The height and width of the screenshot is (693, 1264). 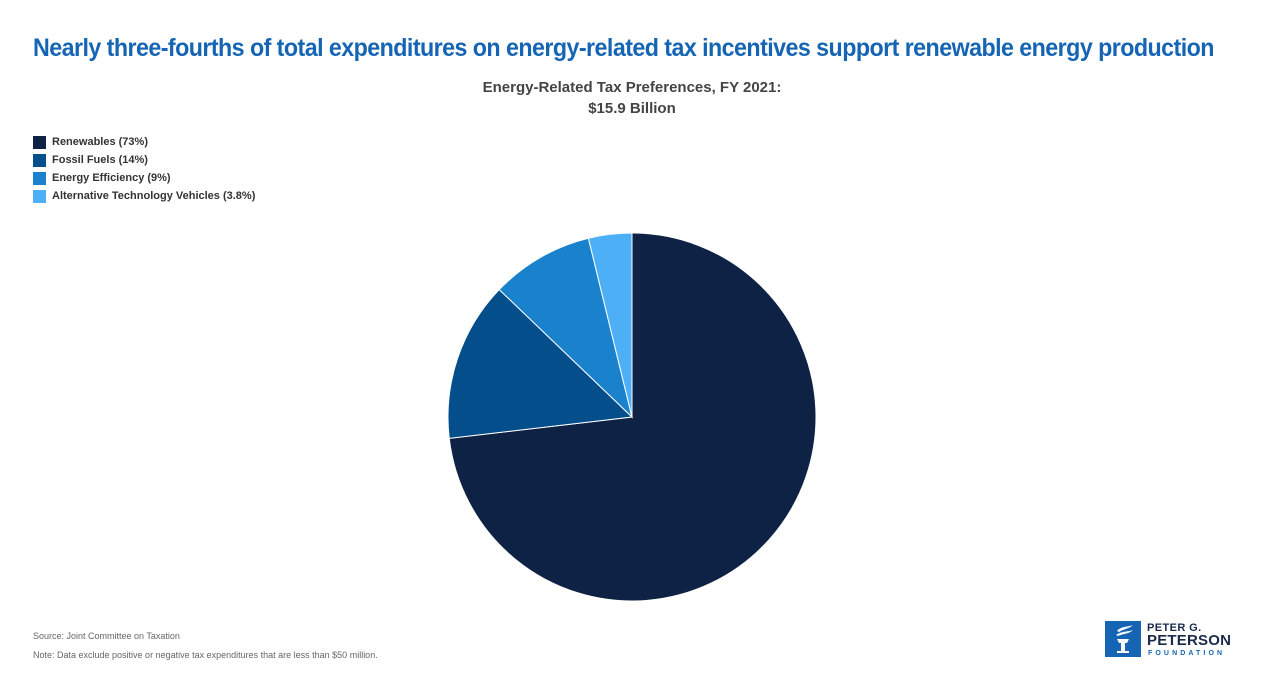 What do you see at coordinates (154, 196) in the screenshot?
I see `legend-label: Alternative Technology Vehicles (3.8%)` at bounding box center [154, 196].